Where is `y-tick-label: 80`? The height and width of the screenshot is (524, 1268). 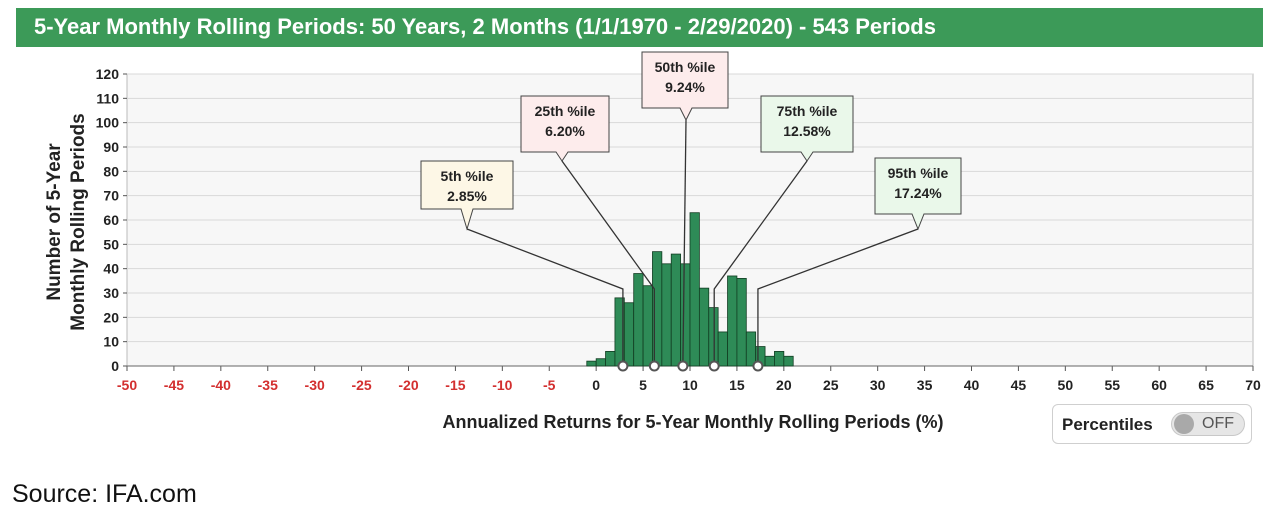 y-tick-label: 80 is located at coordinates (111, 171).